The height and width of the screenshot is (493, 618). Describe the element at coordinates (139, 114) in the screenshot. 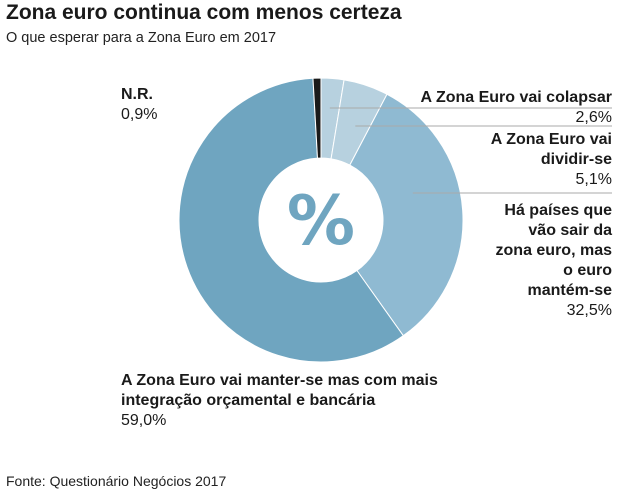

I see `label-nr-value: 0,9%` at that location.